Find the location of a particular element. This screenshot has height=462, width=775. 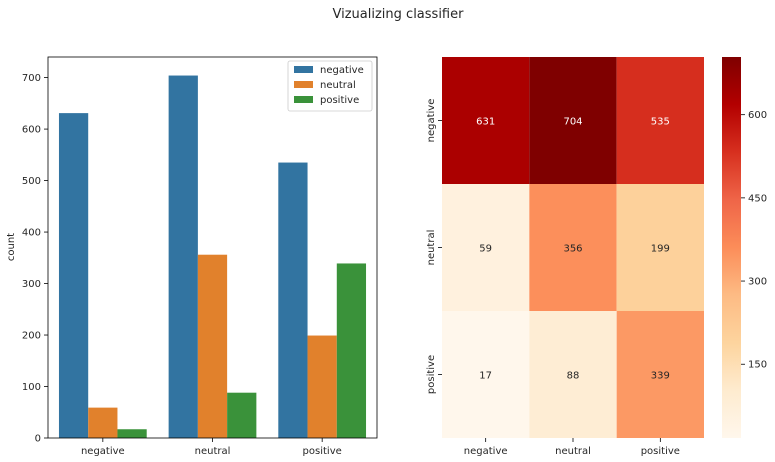

heatmap-cell-value: 199 is located at coordinates (660, 249).